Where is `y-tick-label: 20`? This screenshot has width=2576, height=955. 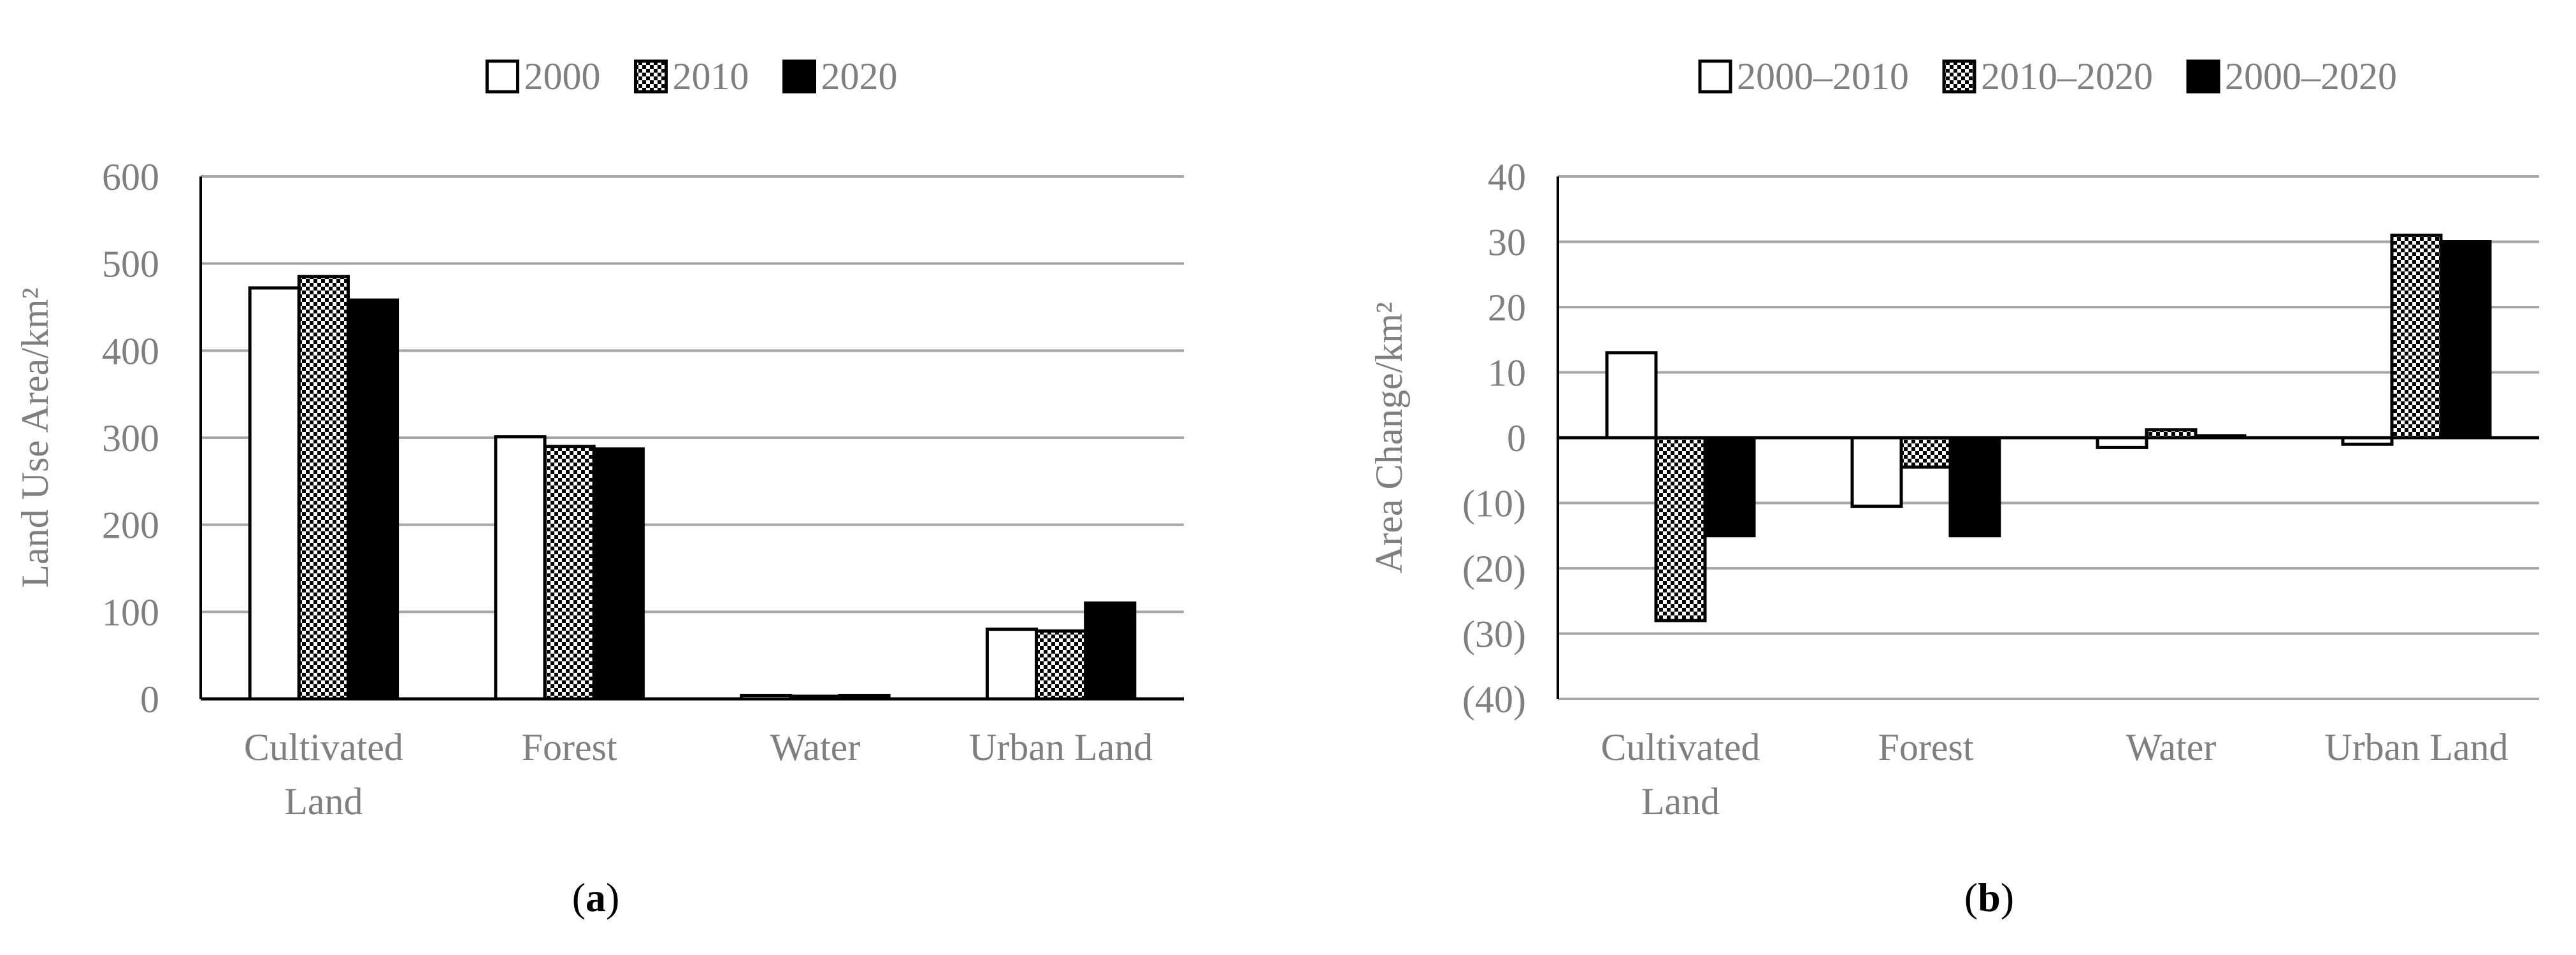
y-tick-label: 20 is located at coordinates (1507, 308).